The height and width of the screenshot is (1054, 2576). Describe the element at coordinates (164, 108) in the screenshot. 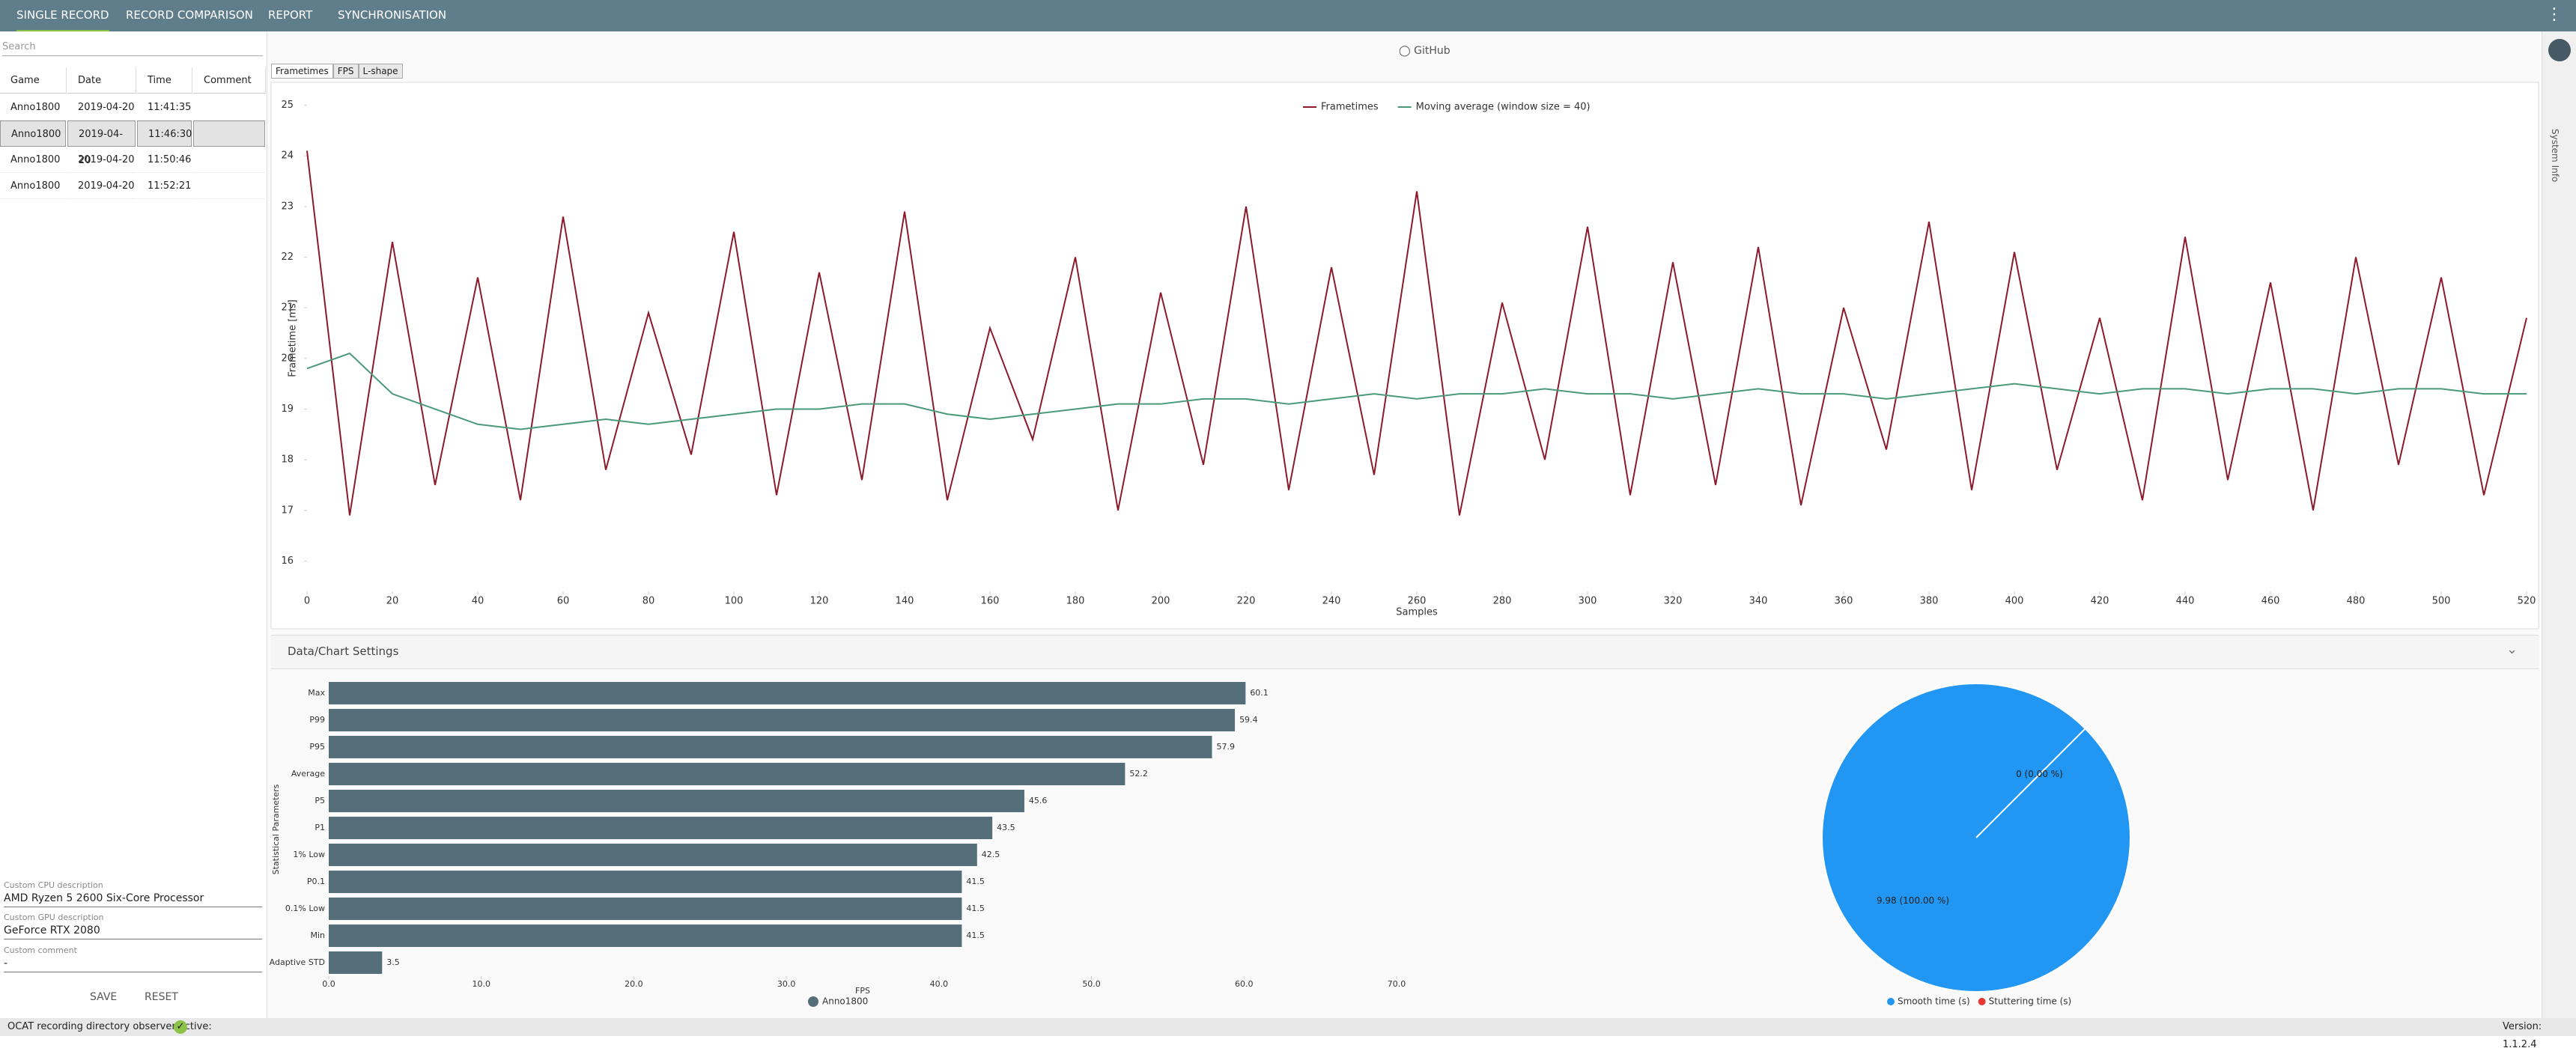

I see `table-cell: 11:41:35` at that location.